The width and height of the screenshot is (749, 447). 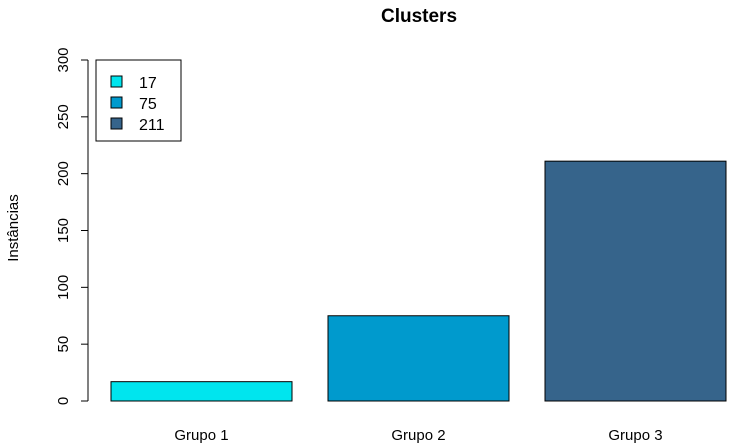 What do you see at coordinates (13, 228) in the screenshot?
I see `y-axis-label: Instâncias` at bounding box center [13, 228].